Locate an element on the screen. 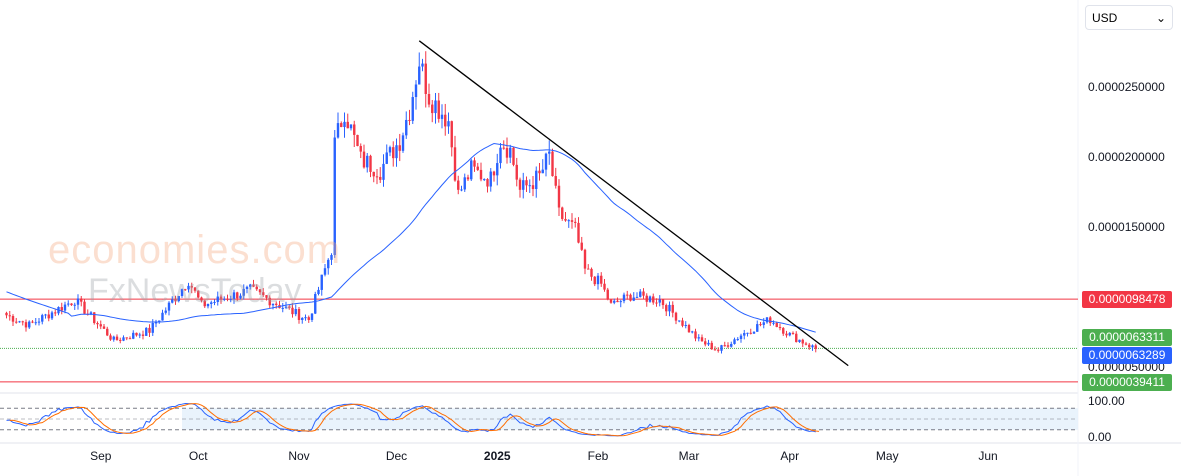 The image size is (1181, 476). currency-select: USD ⌄ is located at coordinates (1129, 17).